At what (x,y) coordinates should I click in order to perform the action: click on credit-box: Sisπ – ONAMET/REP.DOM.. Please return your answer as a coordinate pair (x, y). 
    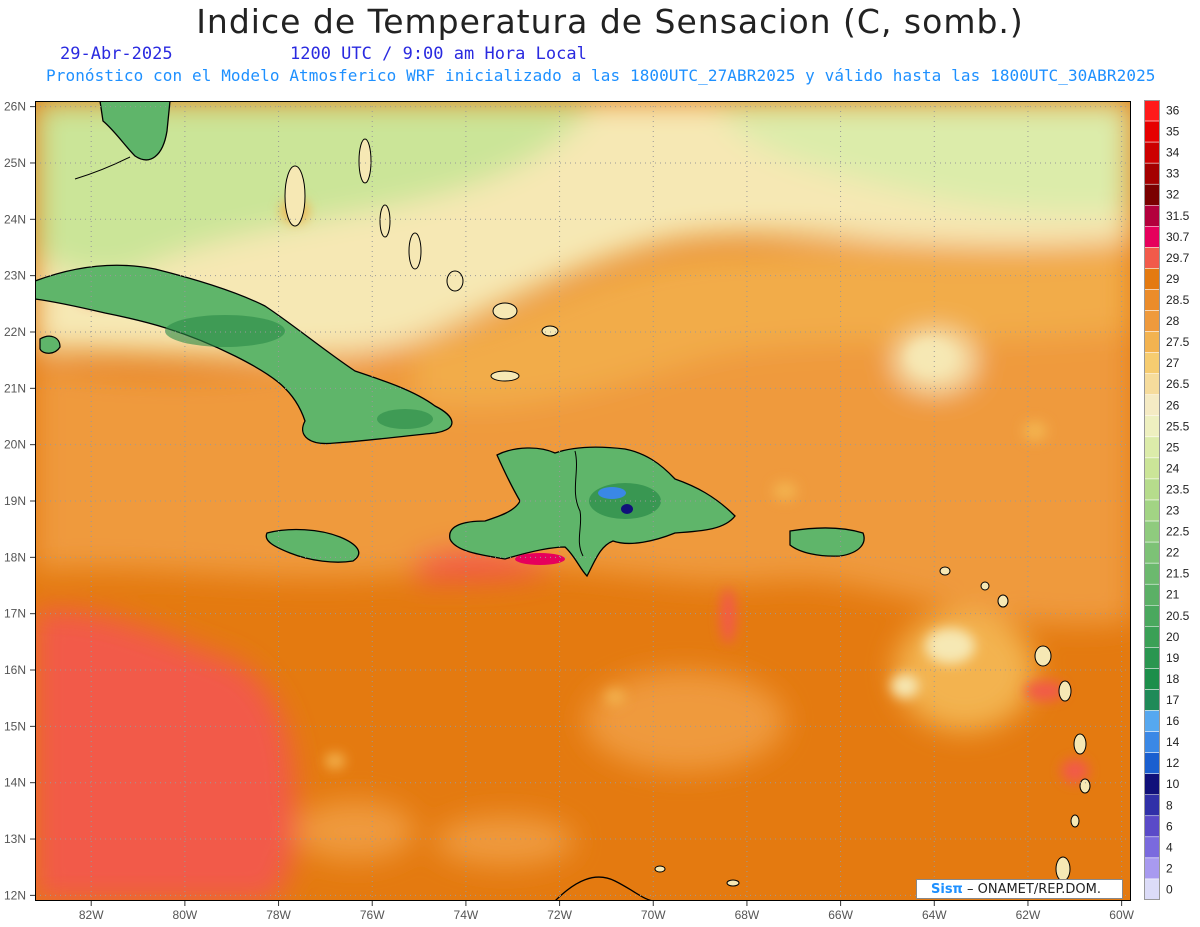
    Looking at the image, I should click on (1019, 889).